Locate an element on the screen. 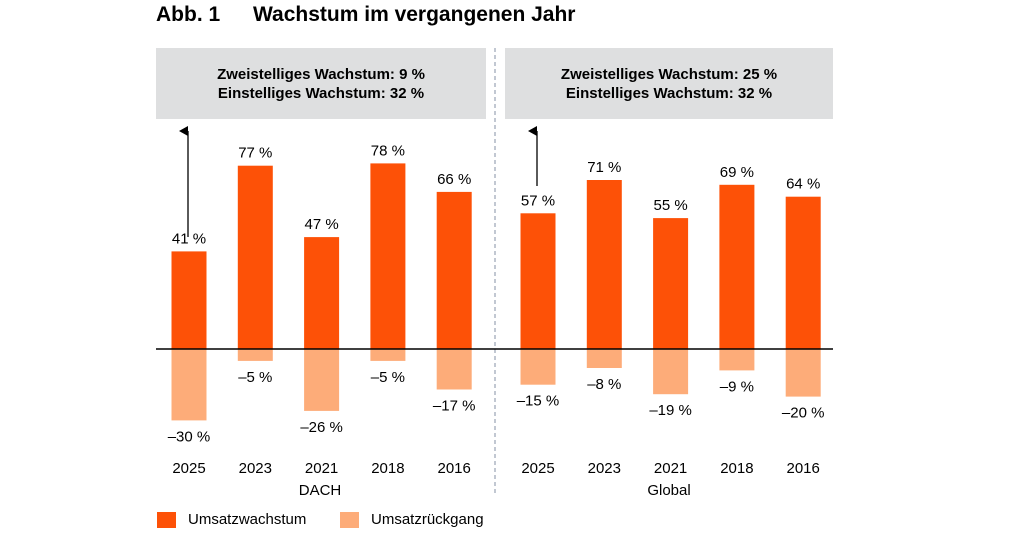 The height and width of the screenshot is (546, 1024). growth-bar-global-2023 is located at coordinates (604, 264).